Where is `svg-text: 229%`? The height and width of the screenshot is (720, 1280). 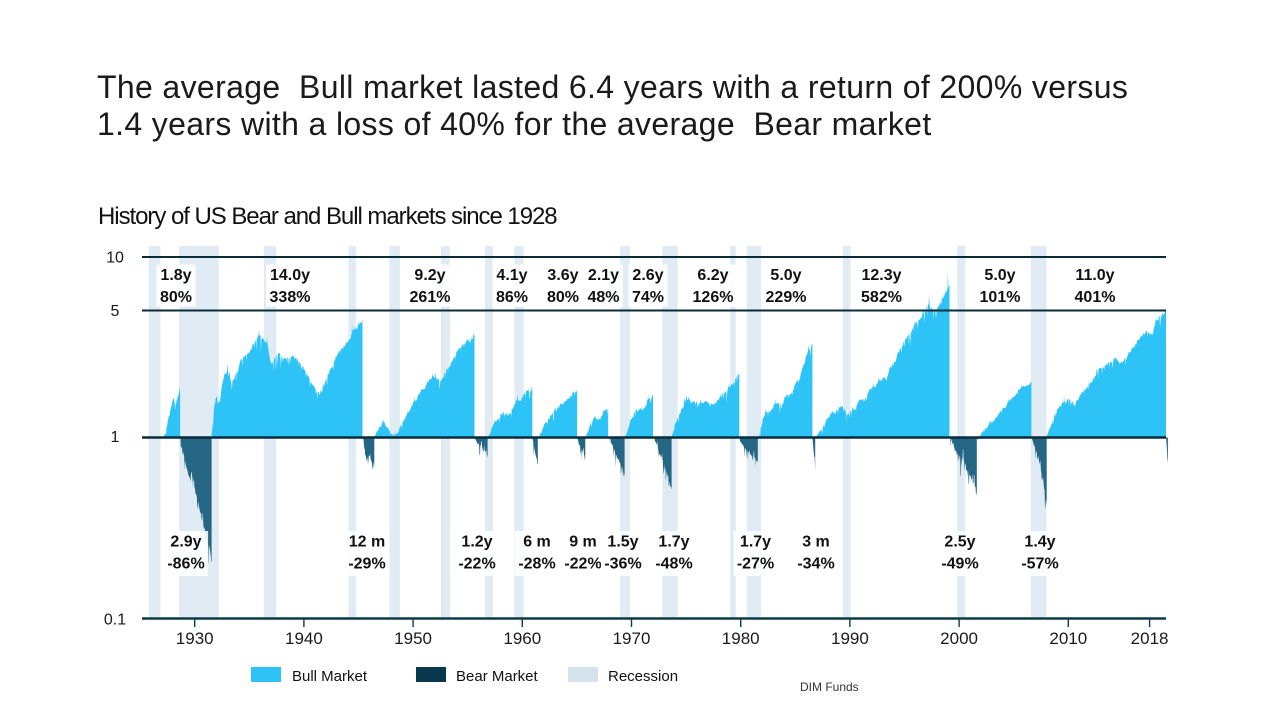
svg-text: 229% is located at coordinates (786, 297).